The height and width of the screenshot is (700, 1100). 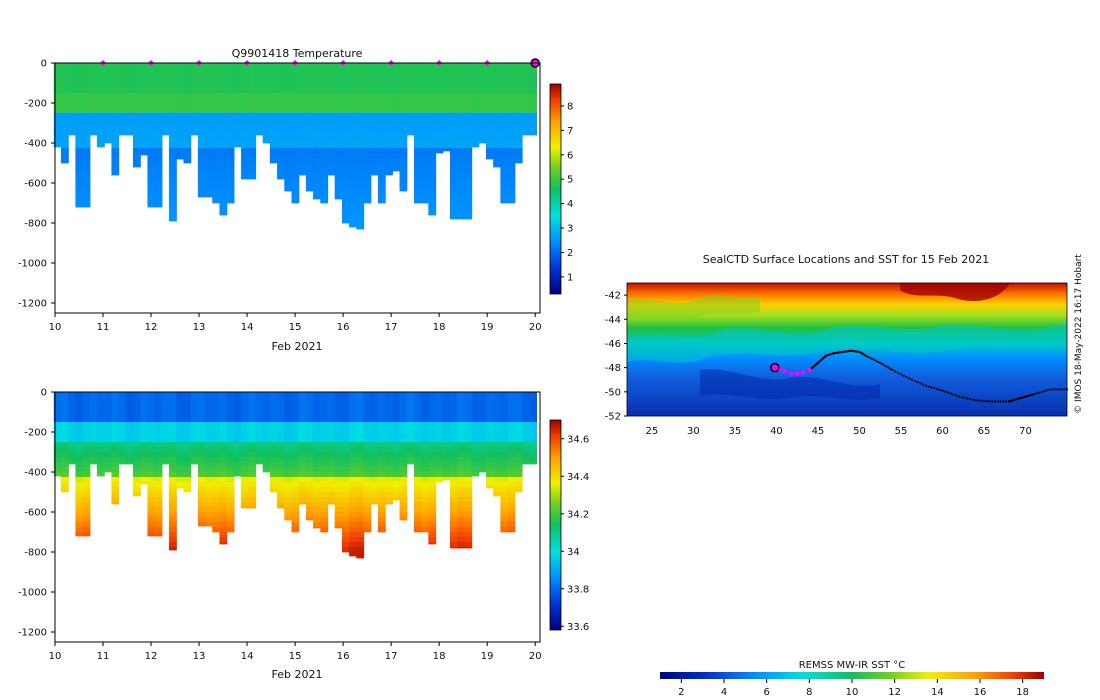 What do you see at coordinates (847, 349) in the screenshot?
I see `sst-axes-frame` at bounding box center [847, 349].